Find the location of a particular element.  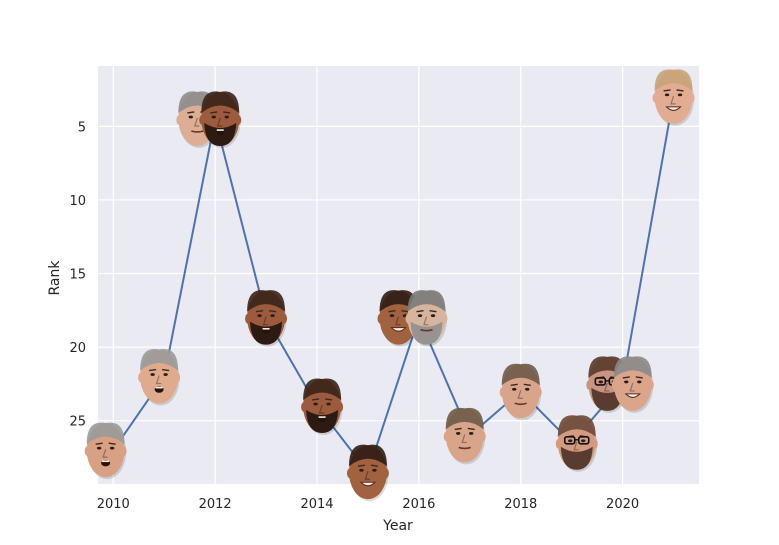

x-tick-label: 2010 is located at coordinates (113, 504).